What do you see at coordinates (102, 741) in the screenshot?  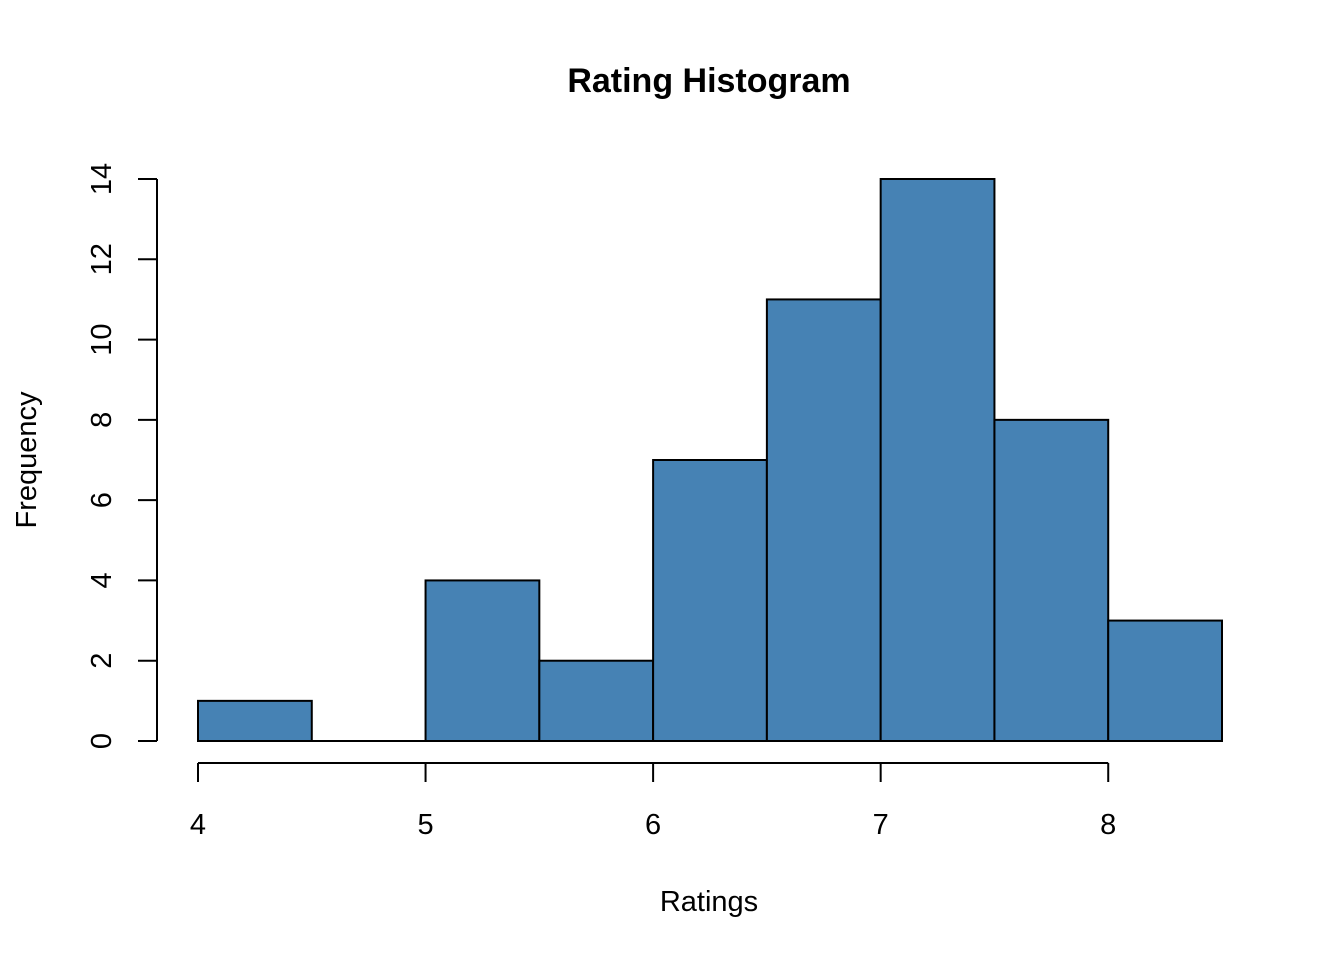 I see `y-tick-label: 0` at bounding box center [102, 741].